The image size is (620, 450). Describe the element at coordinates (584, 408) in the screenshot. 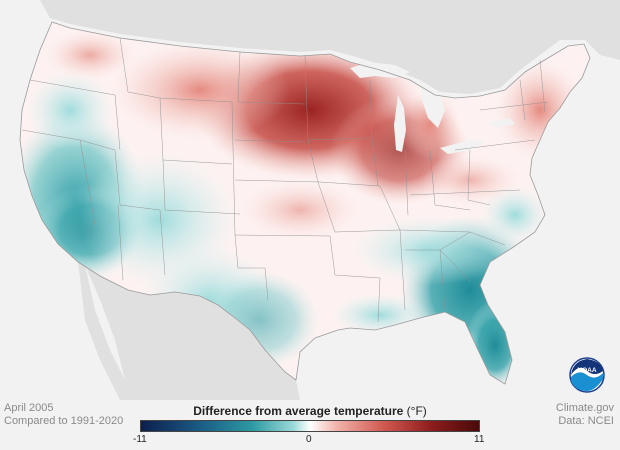

I see `source-label: Climate.gov` at that location.